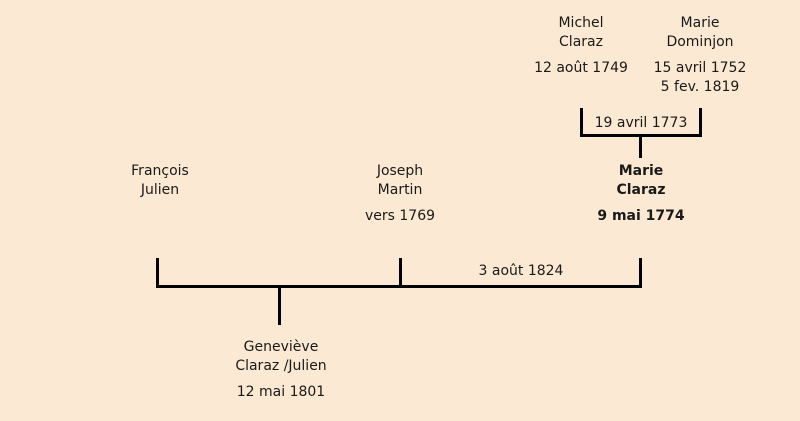  What do you see at coordinates (279, 306) in the screenshot?
I see `union2-child-line` at bounding box center [279, 306].